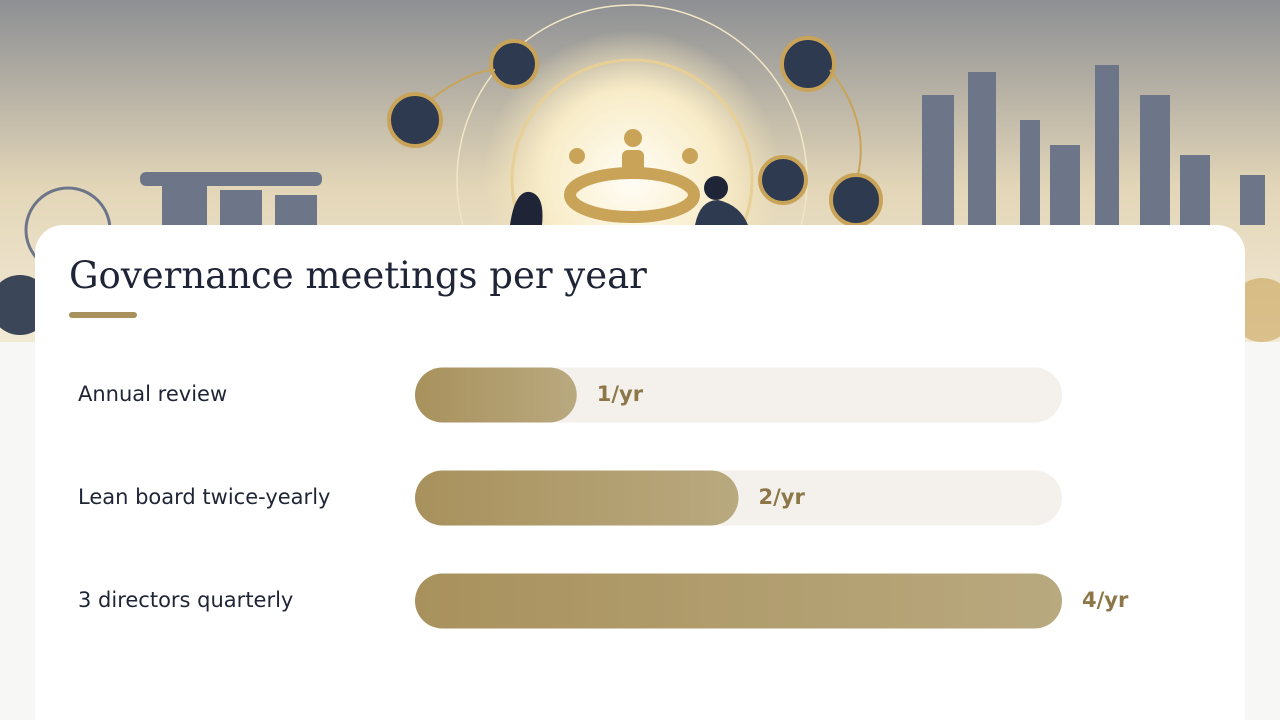 The width and height of the screenshot is (1280, 720). I want to click on bar-track, so click(738, 395).